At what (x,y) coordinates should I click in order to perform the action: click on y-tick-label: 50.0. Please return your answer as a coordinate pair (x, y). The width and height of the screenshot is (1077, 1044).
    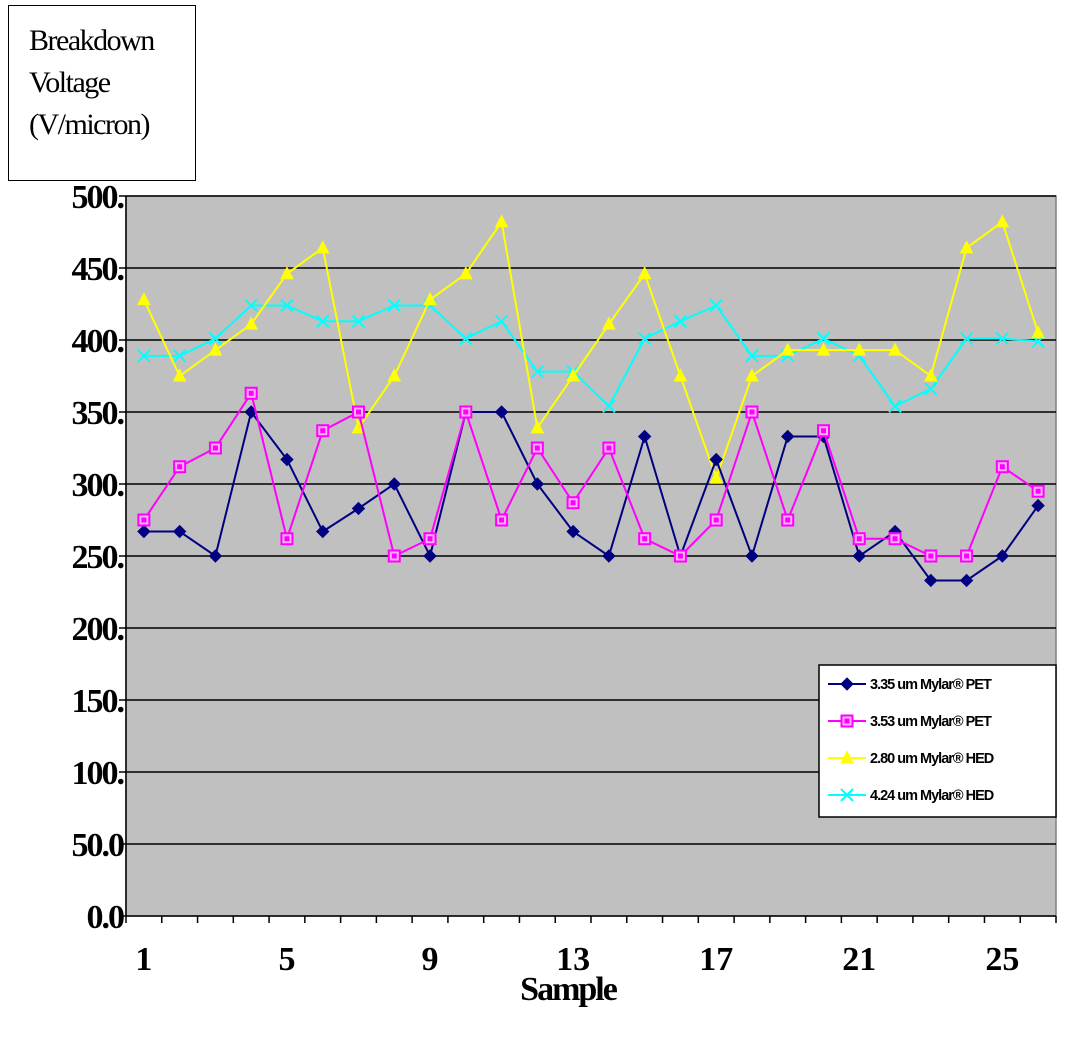
    Looking at the image, I should click on (98, 845).